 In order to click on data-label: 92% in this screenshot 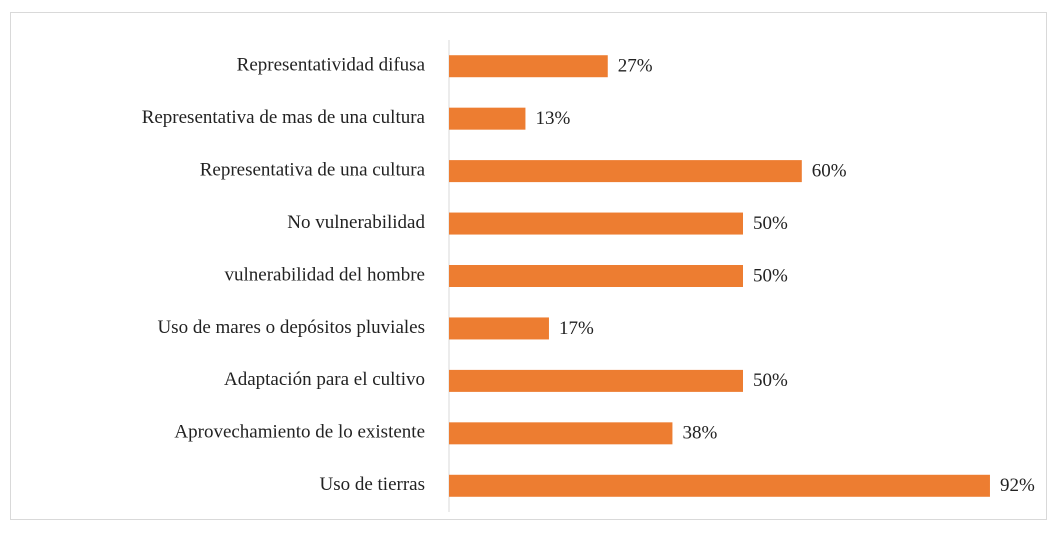, I will do `click(1017, 485)`.